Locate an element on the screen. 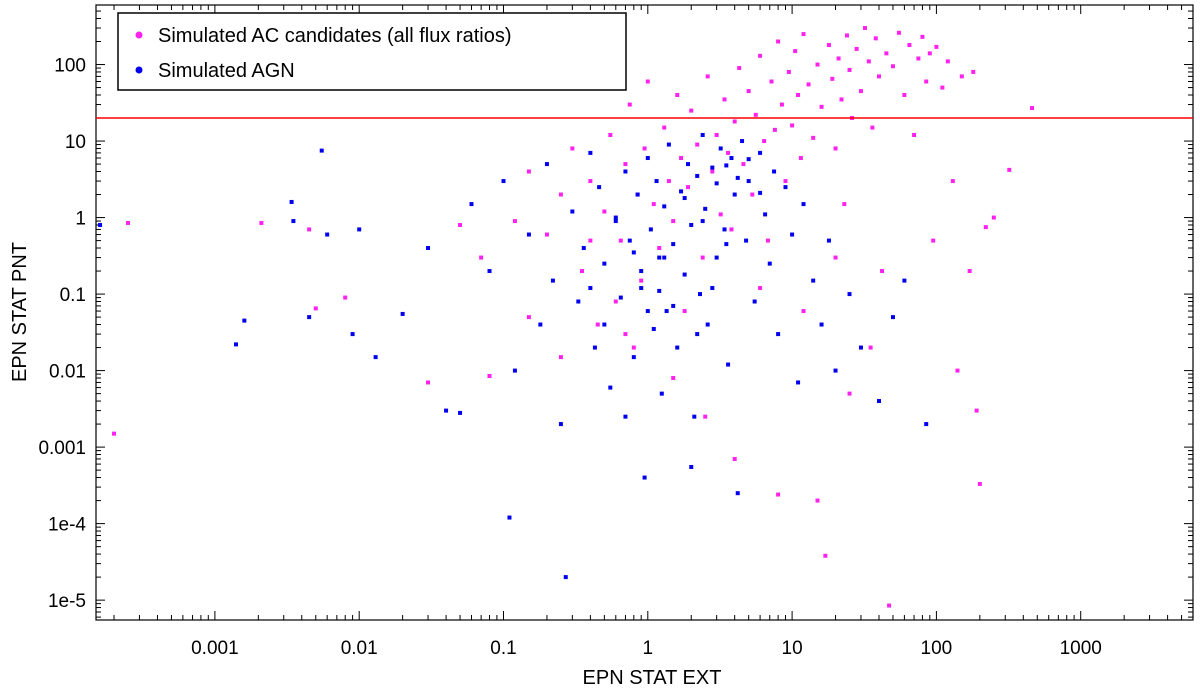 The image size is (1200, 693). legend-box is located at coordinates (372, 51).